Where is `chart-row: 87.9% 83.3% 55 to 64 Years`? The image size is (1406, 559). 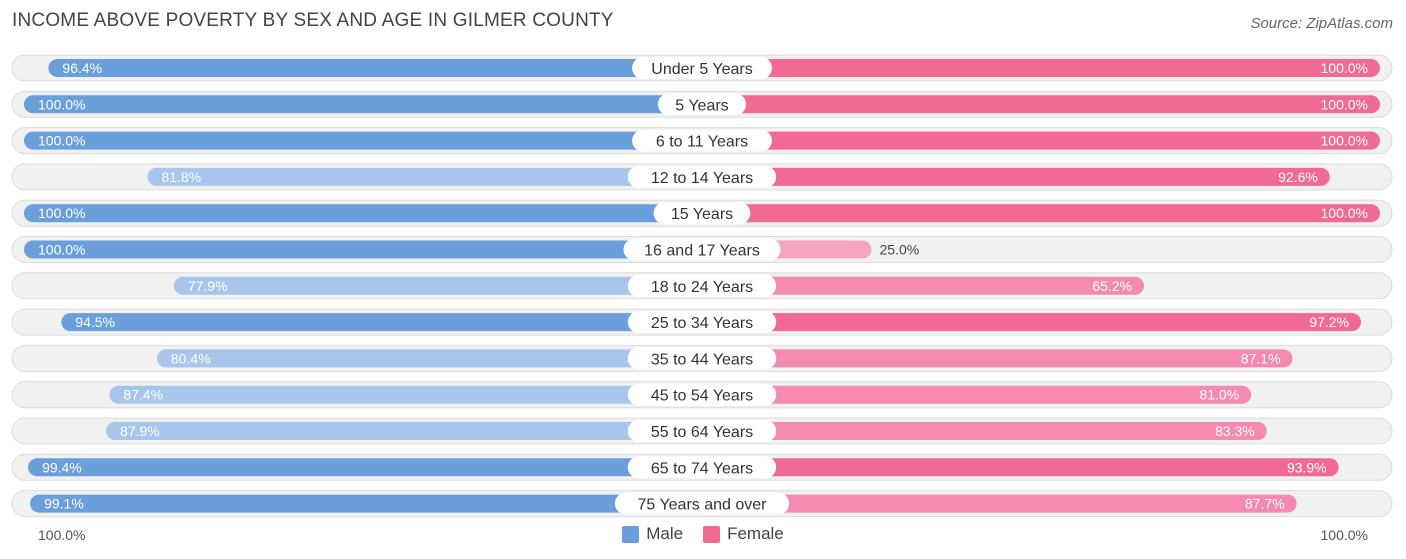 chart-row: 87.9% 83.3% 55 to 64 Years is located at coordinates (702, 431).